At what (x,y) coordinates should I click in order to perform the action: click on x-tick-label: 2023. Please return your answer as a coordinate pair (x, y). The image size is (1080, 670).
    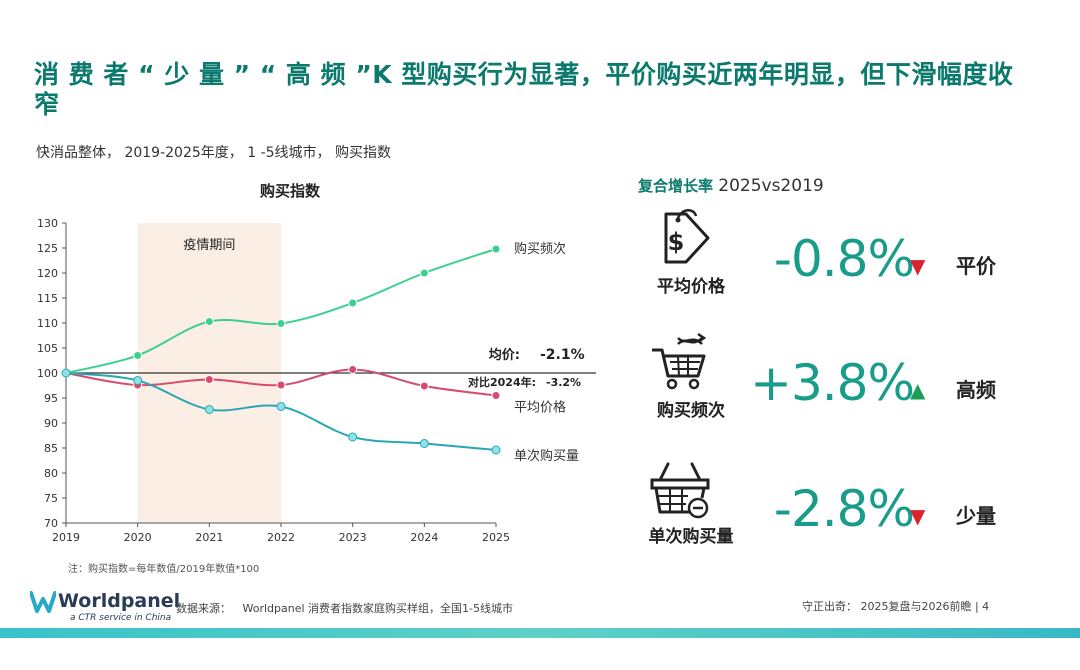
    Looking at the image, I should click on (353, 537).